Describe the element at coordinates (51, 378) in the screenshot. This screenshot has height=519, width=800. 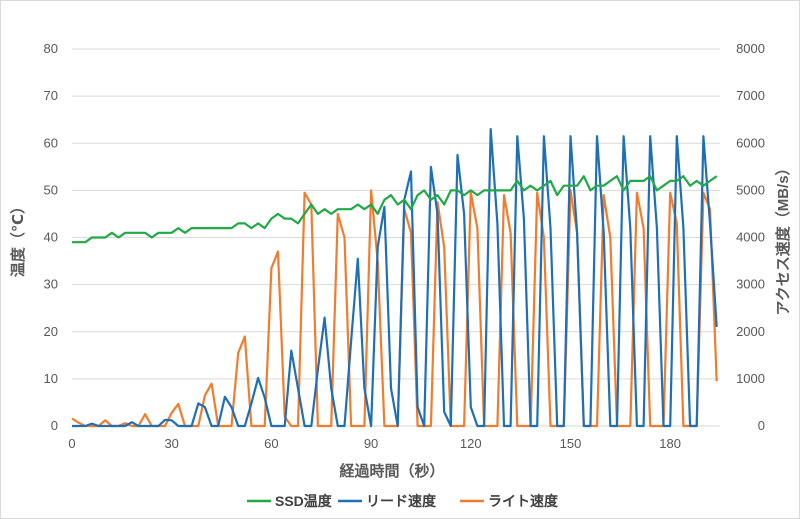
I see `y-left-tick-label: 10` at that location.